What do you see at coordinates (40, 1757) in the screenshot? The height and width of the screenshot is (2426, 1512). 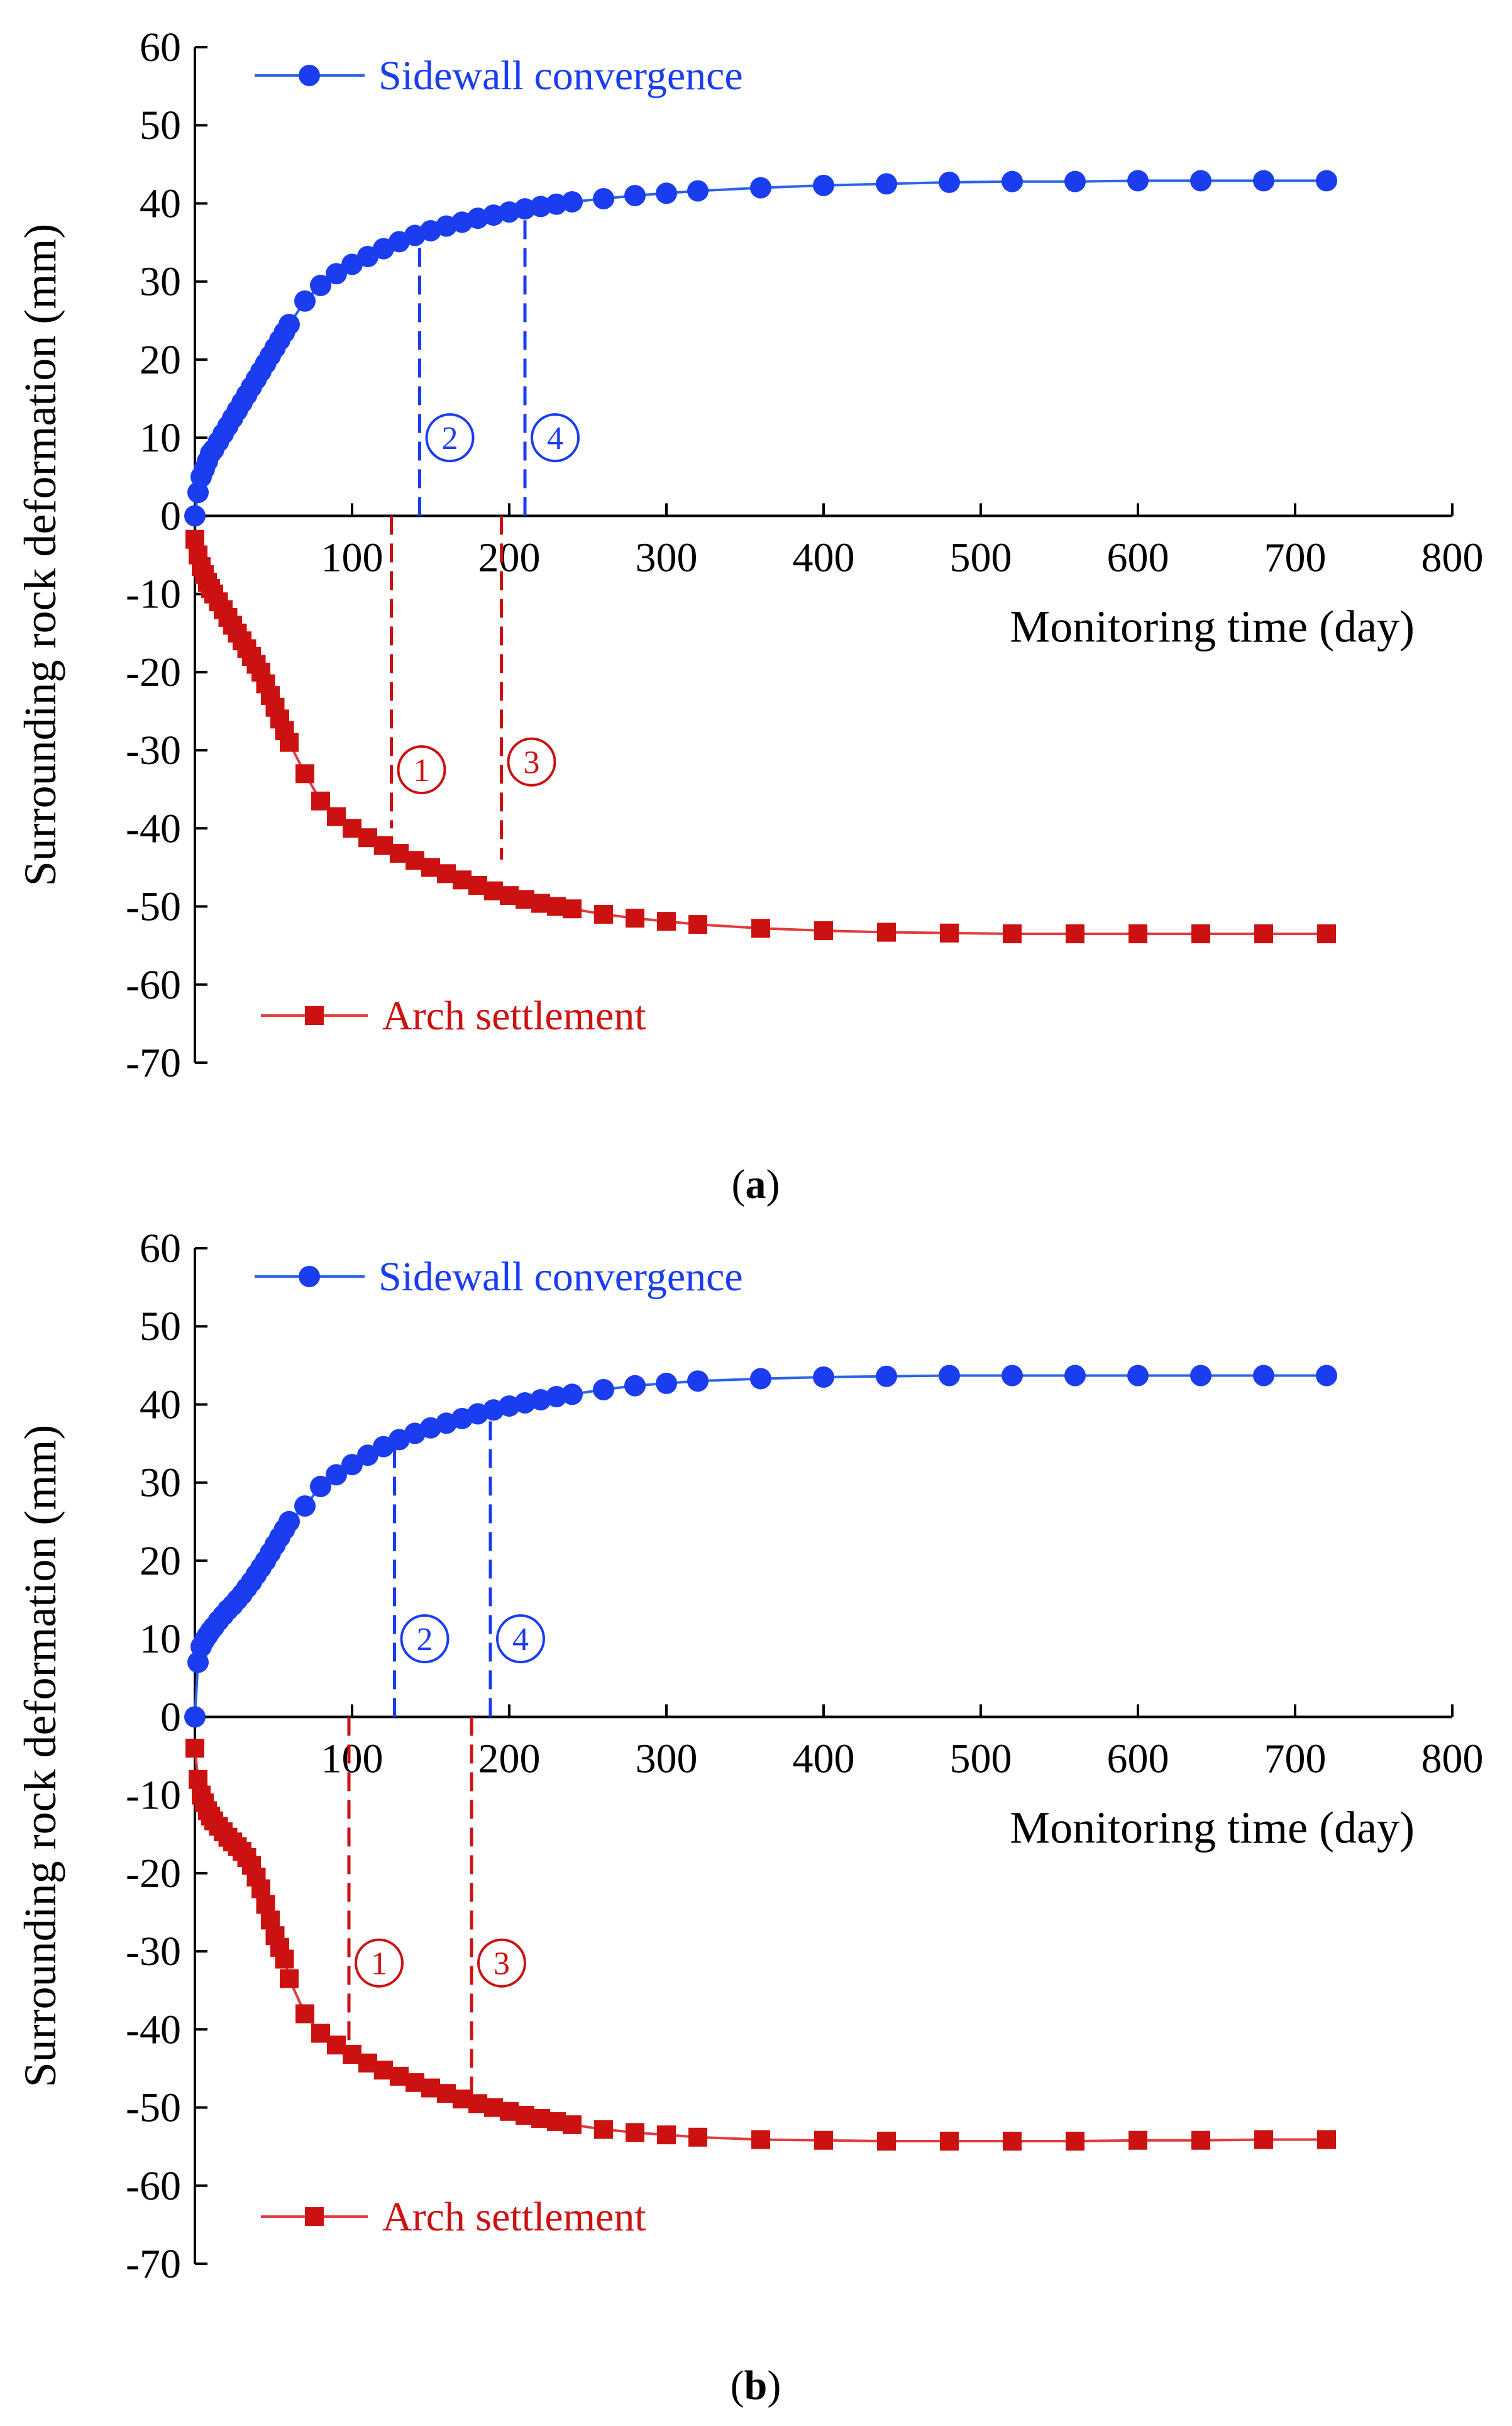 I see `y-axis-title: Surrounding rock deformation (mm)` at bounding box center [40, 1757].